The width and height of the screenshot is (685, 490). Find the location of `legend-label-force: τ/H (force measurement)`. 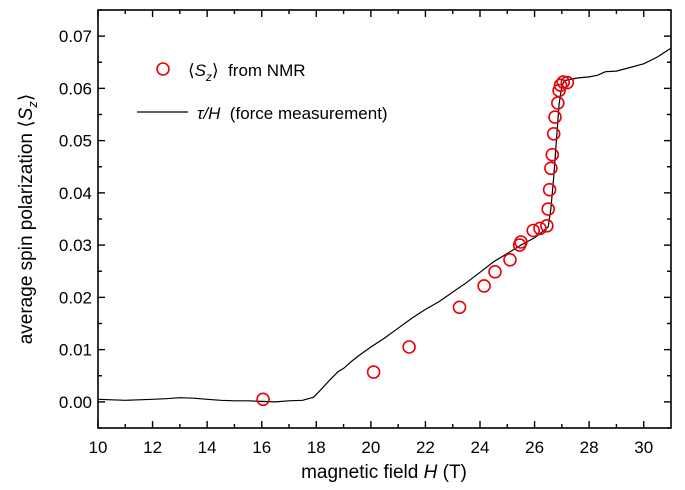

legend-label-force: τ/H (force measurement) is located at coordinates (292, 113).